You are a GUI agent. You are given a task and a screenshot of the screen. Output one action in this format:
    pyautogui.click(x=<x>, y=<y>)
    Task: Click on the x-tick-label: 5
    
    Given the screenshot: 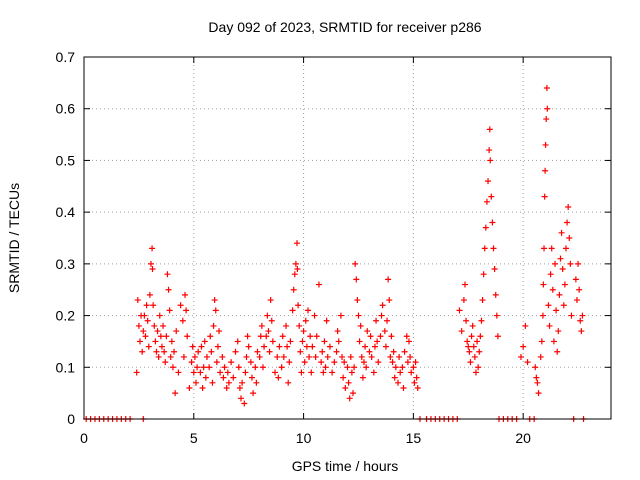 What is the action you would take?
    pyautogui.click(x=194, y=438)
    